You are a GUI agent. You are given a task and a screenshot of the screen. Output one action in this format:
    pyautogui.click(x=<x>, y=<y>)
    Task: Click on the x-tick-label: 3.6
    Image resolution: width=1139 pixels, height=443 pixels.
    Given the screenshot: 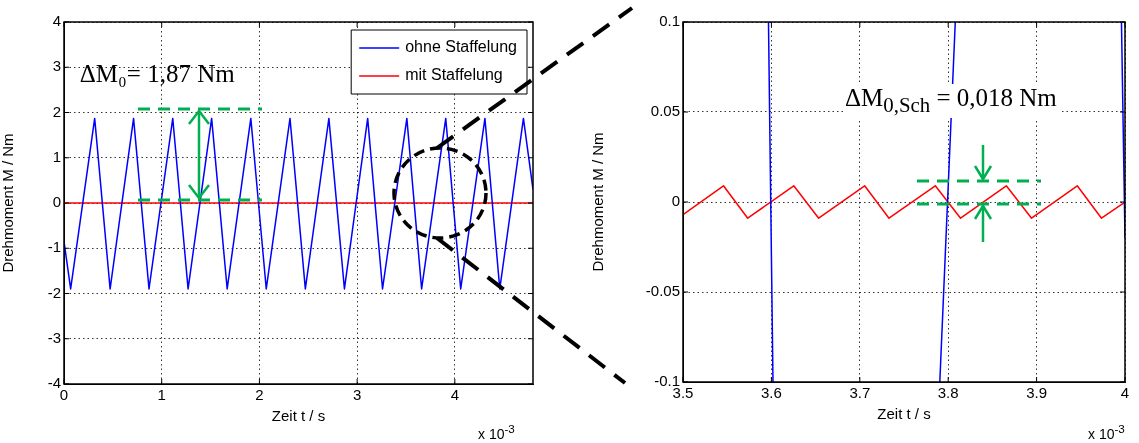 What is the action you would take?
    pyautogui.click(x=771, y=393)
    